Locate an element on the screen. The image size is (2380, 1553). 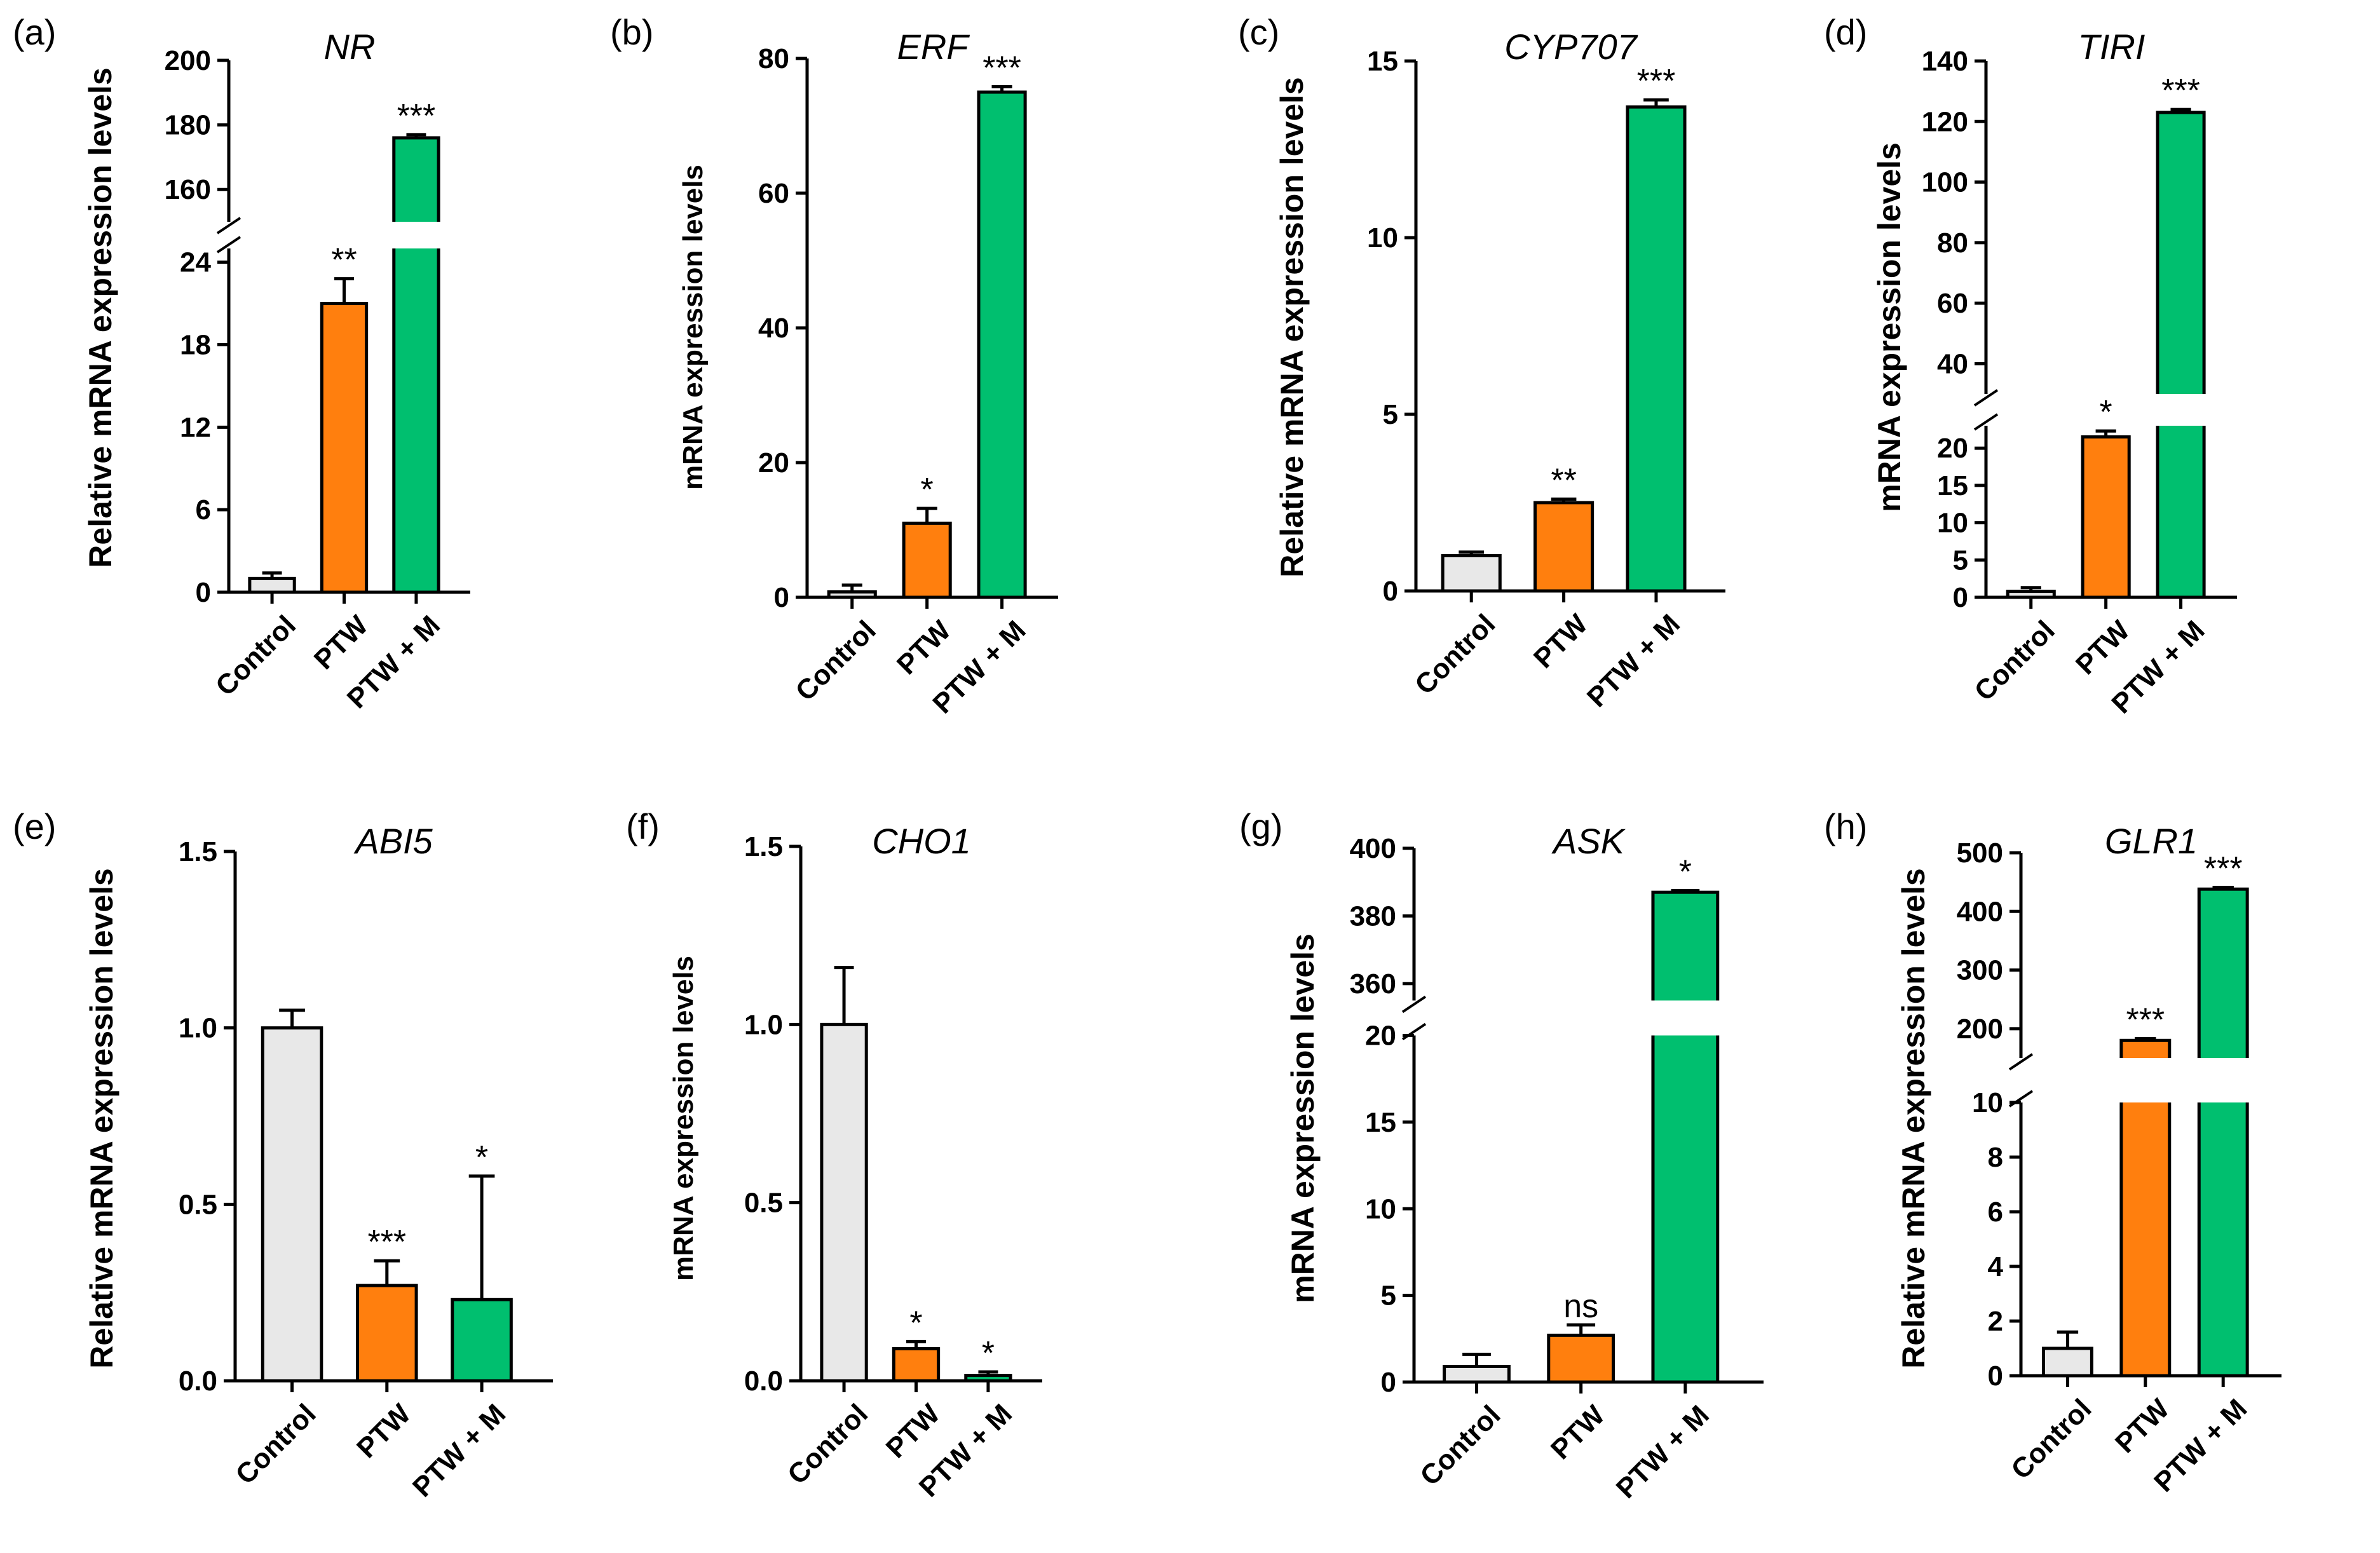
y-tick-label: 18 is located at coordinates (195, 344).